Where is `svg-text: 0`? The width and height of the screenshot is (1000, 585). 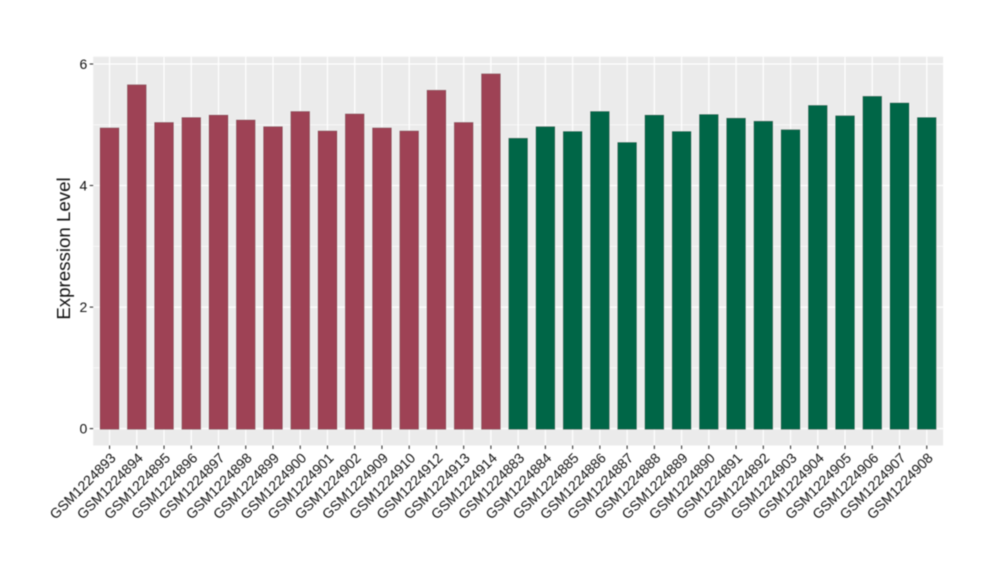
svg-text: 0 is located at coordinates (84, 429).